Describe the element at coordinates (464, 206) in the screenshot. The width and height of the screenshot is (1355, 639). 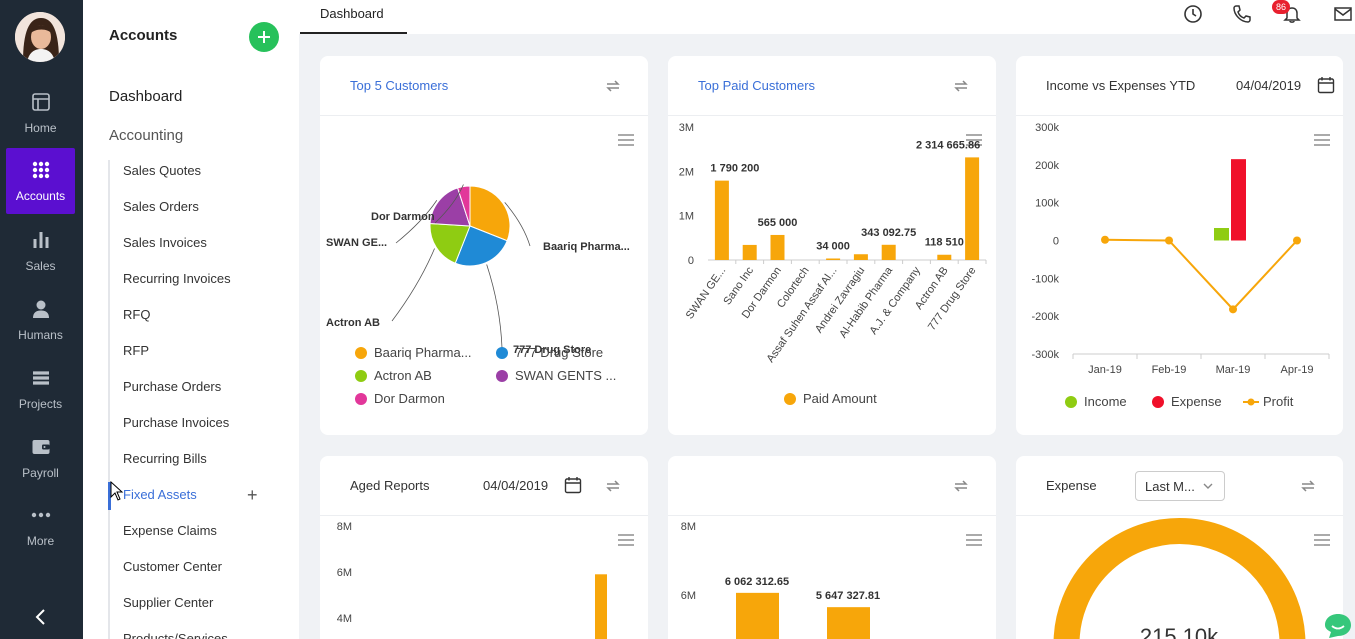
I see `pie-slice-dor-darmon` at that location.